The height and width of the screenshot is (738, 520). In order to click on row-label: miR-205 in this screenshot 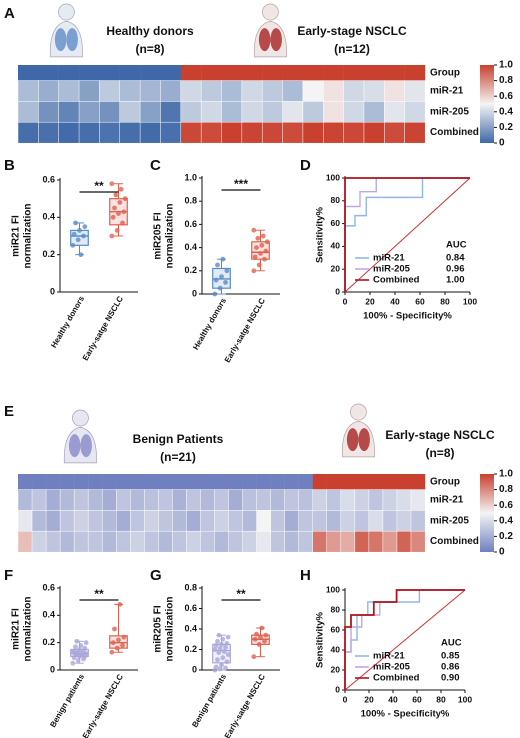, I will do `click(449, 111)`.